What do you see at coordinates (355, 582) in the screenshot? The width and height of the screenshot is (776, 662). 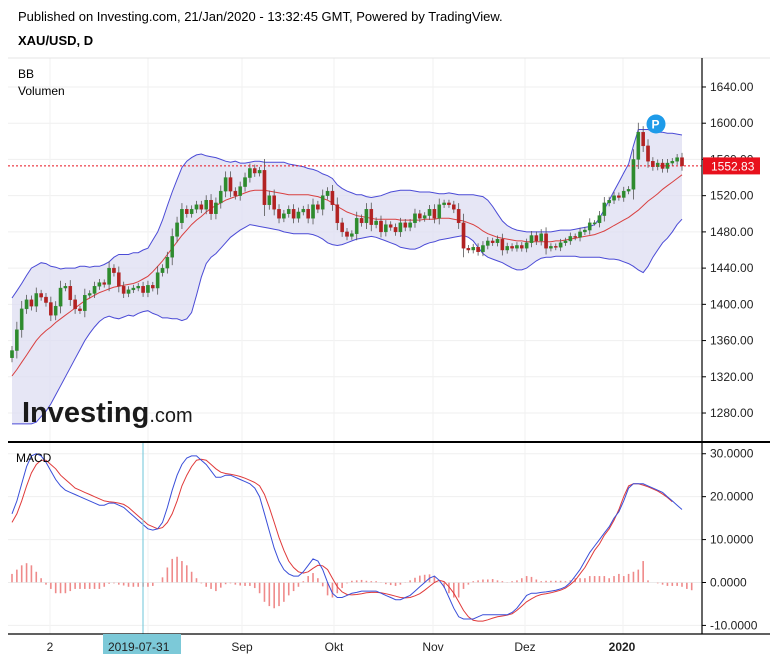 I see `macd-histogram` at bounding box center [355, 582].